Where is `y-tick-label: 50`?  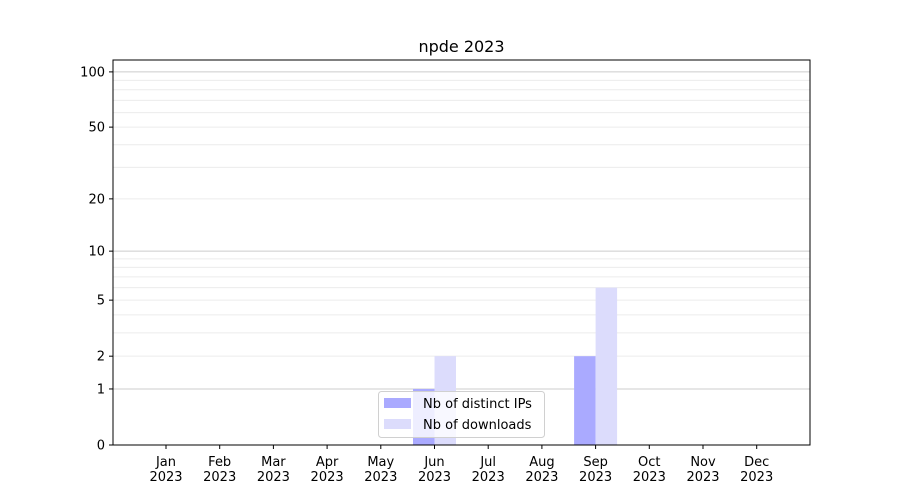
y-tick-label: 50 is located at coordinates (96, 128).